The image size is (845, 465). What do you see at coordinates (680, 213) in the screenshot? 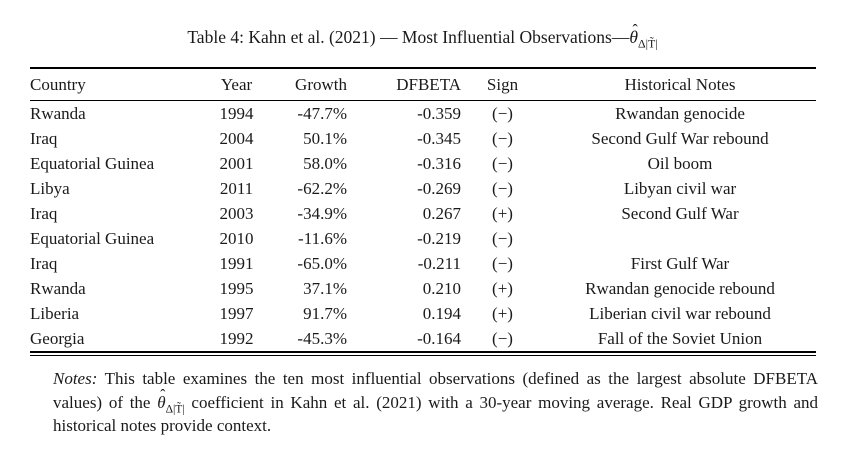
I see `cell-notes: Second Gulf War` at bounding box center [680, 213].